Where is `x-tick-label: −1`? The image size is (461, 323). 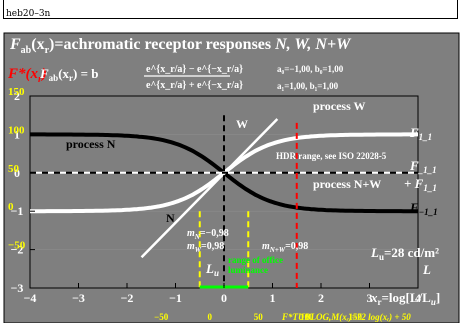
x-tick-label: −1 is located at coordinates (175, 298).